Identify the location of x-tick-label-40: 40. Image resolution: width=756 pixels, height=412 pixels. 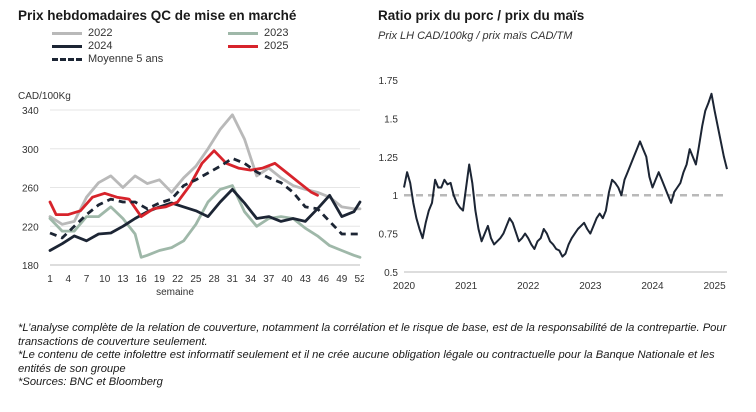
(287, 279).